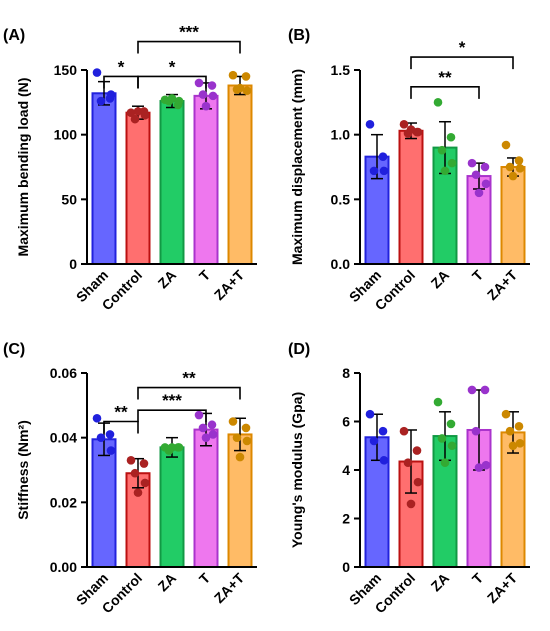 The width and height of the screenshot is (550, 631). I want to click on y-tick-label: 0.0, so click(341, 264).